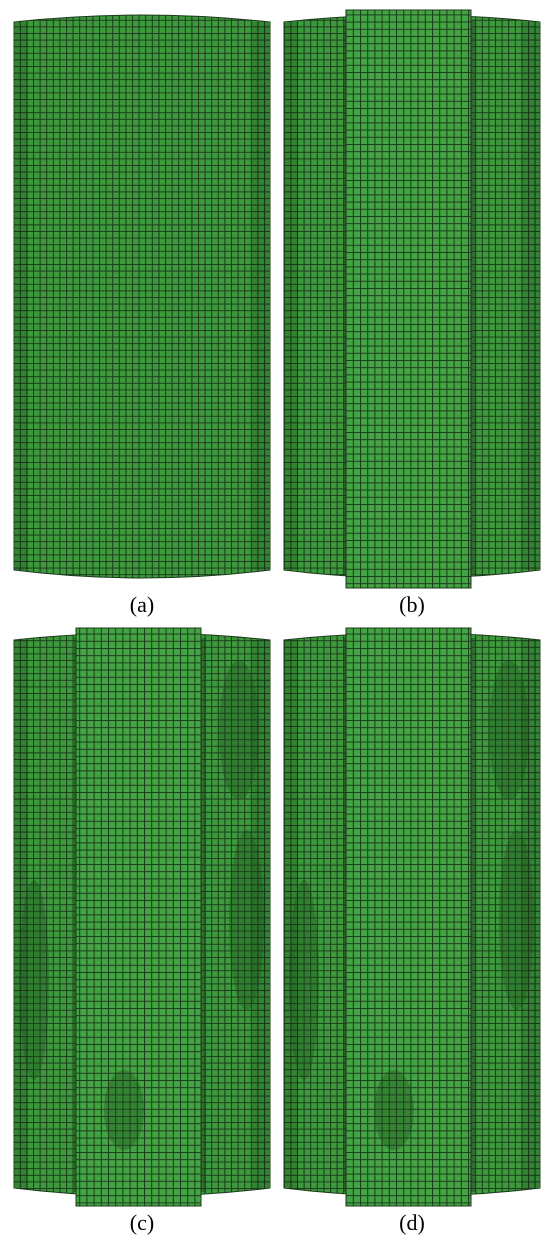 Image resolution: width=550 pixels, height=1255 pixels. Describe the element at coordinates (412, 1222) in the screenshot. I see `panel-label: (d)` at that location.